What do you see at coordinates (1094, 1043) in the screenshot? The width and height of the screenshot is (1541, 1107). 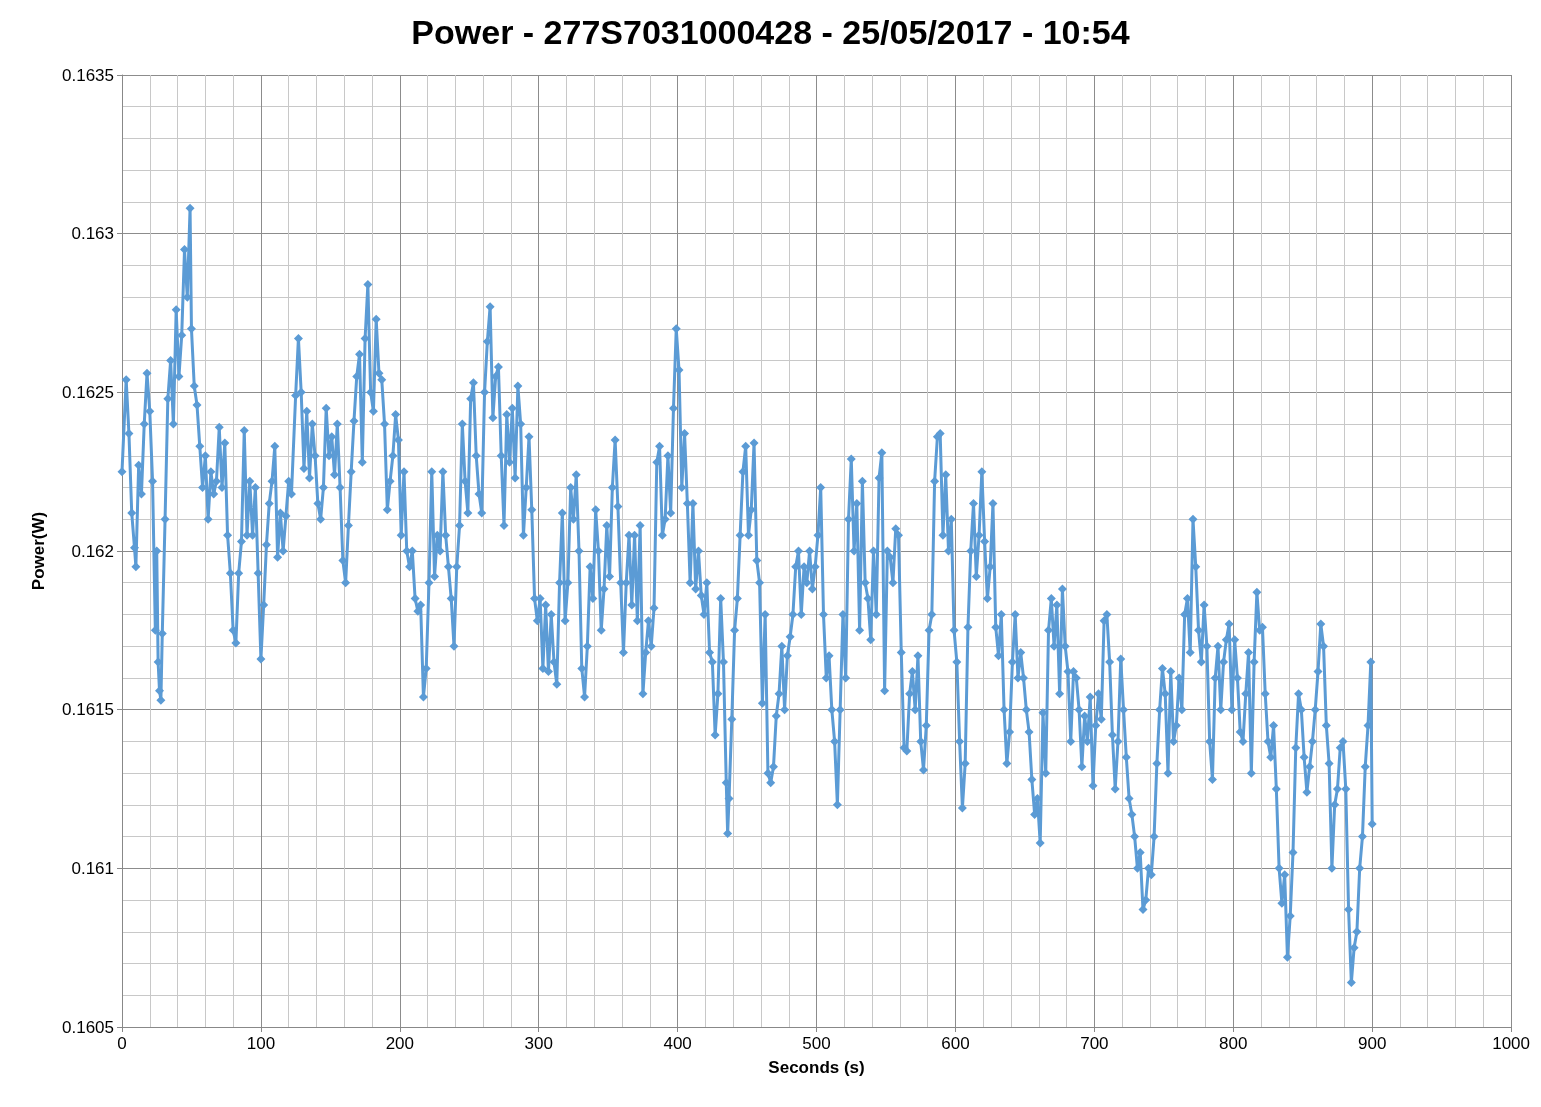 I see `x-tick-label: 700` at bounding box center [1094, 1043].